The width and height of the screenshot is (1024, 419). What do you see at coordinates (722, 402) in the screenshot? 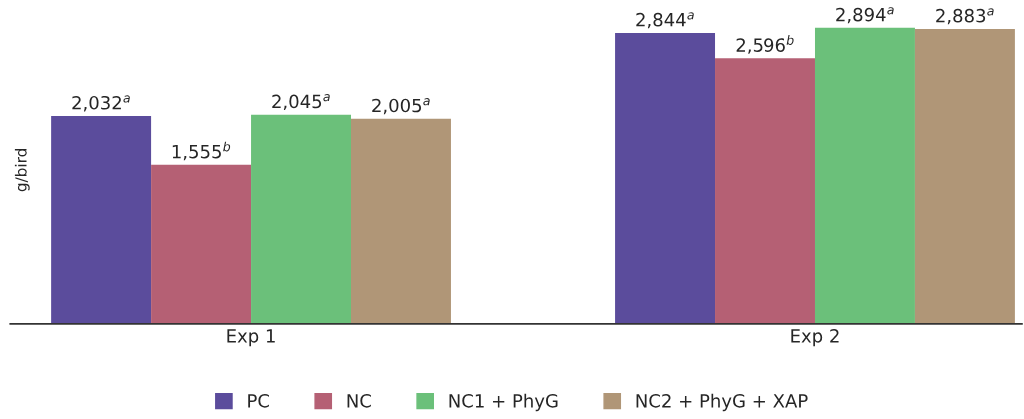
I see `legend-label: NC2 + PhyG + XAP` at bounding box center [722, 402].